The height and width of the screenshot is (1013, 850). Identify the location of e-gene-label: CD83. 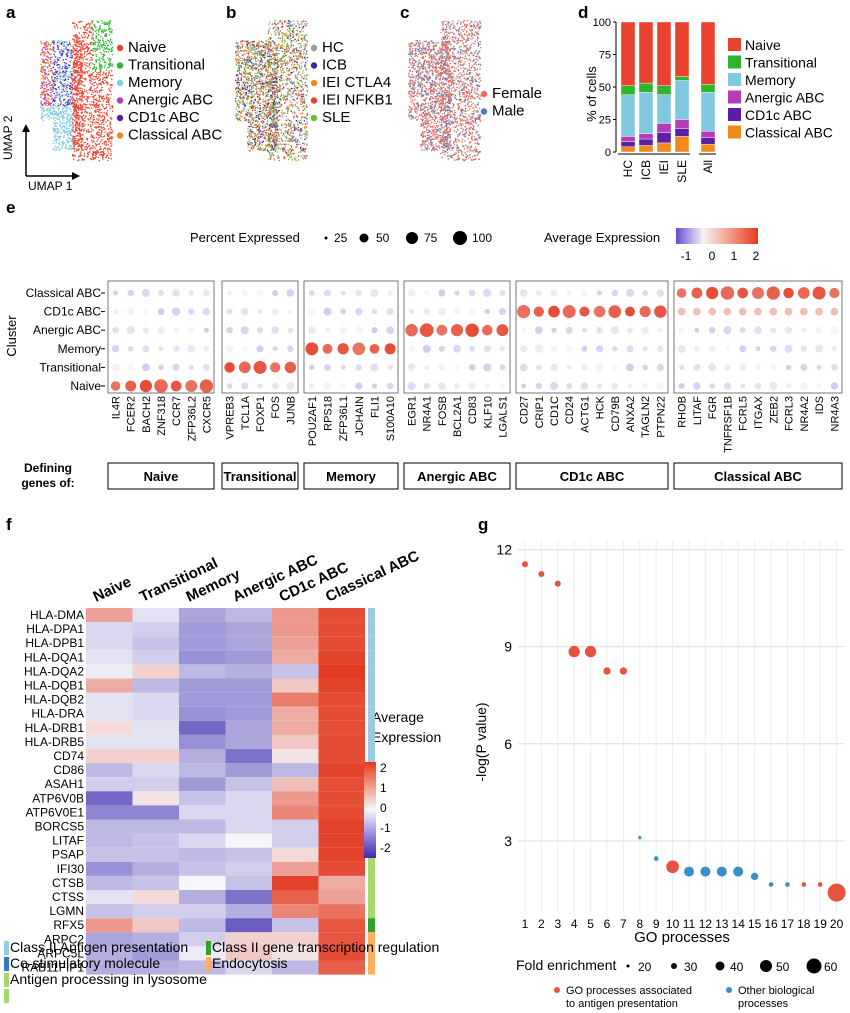
(473, 410).